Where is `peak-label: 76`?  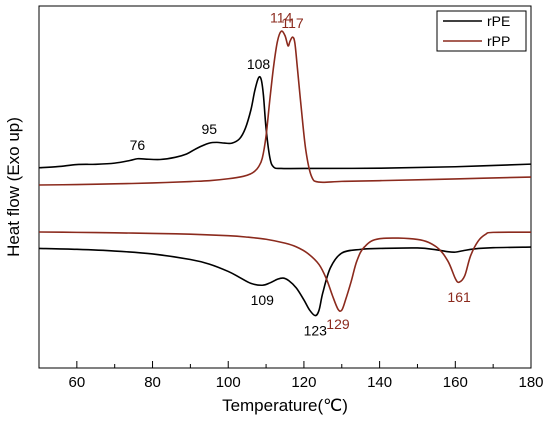 peak-label: 76 is located at coordinates (138, 145).